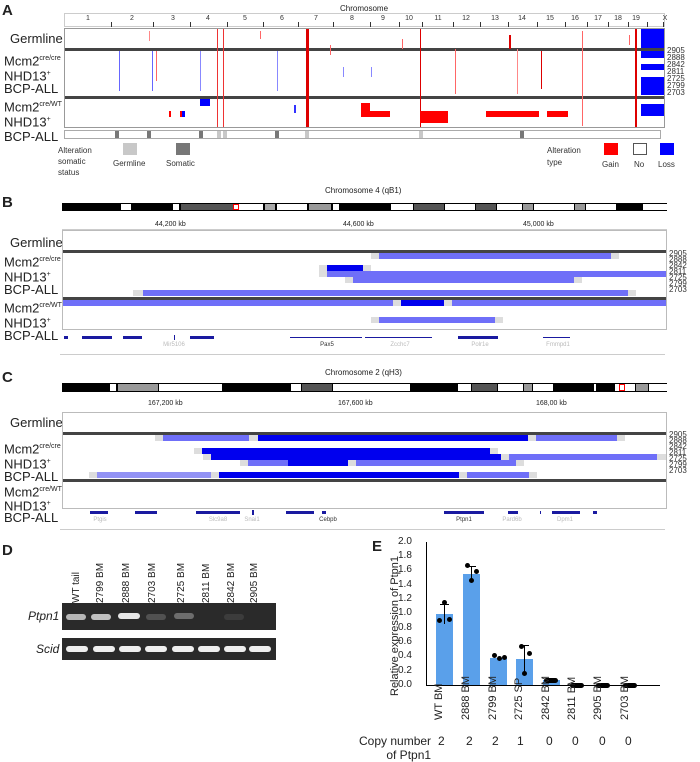 This screenshot has width=700, height=762. I want to click on panel-b-group2-label: NHD13+, so click(27, 323).